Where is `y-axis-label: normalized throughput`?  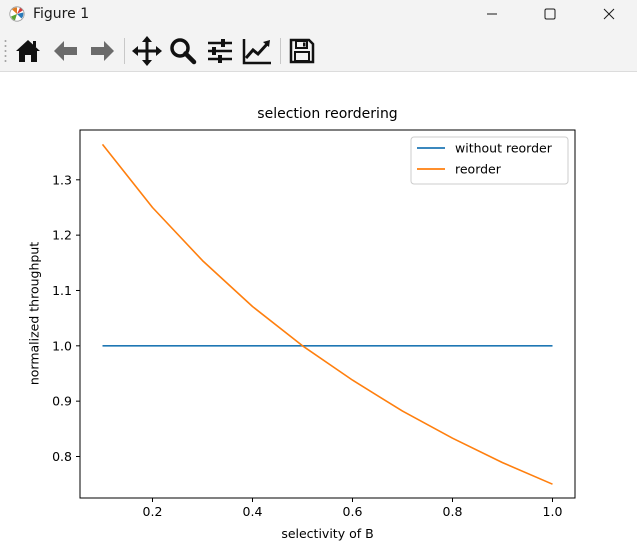
y-axis-label: normalized throughput is located at coordinates (34, 313).